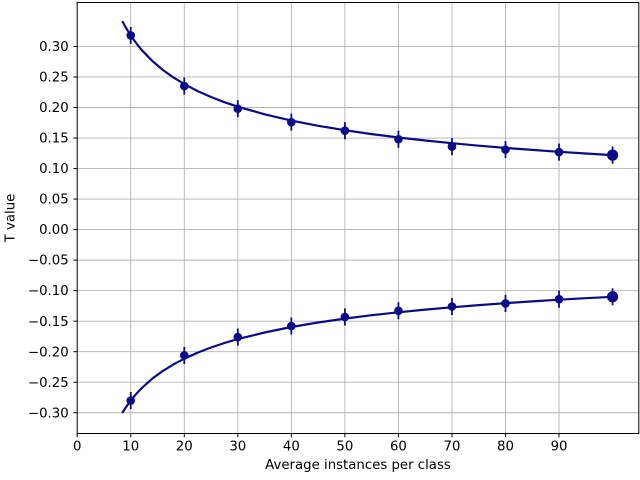 The image size is (640, 480). I want to click on x-tick-label: 50, so click(344, 447).